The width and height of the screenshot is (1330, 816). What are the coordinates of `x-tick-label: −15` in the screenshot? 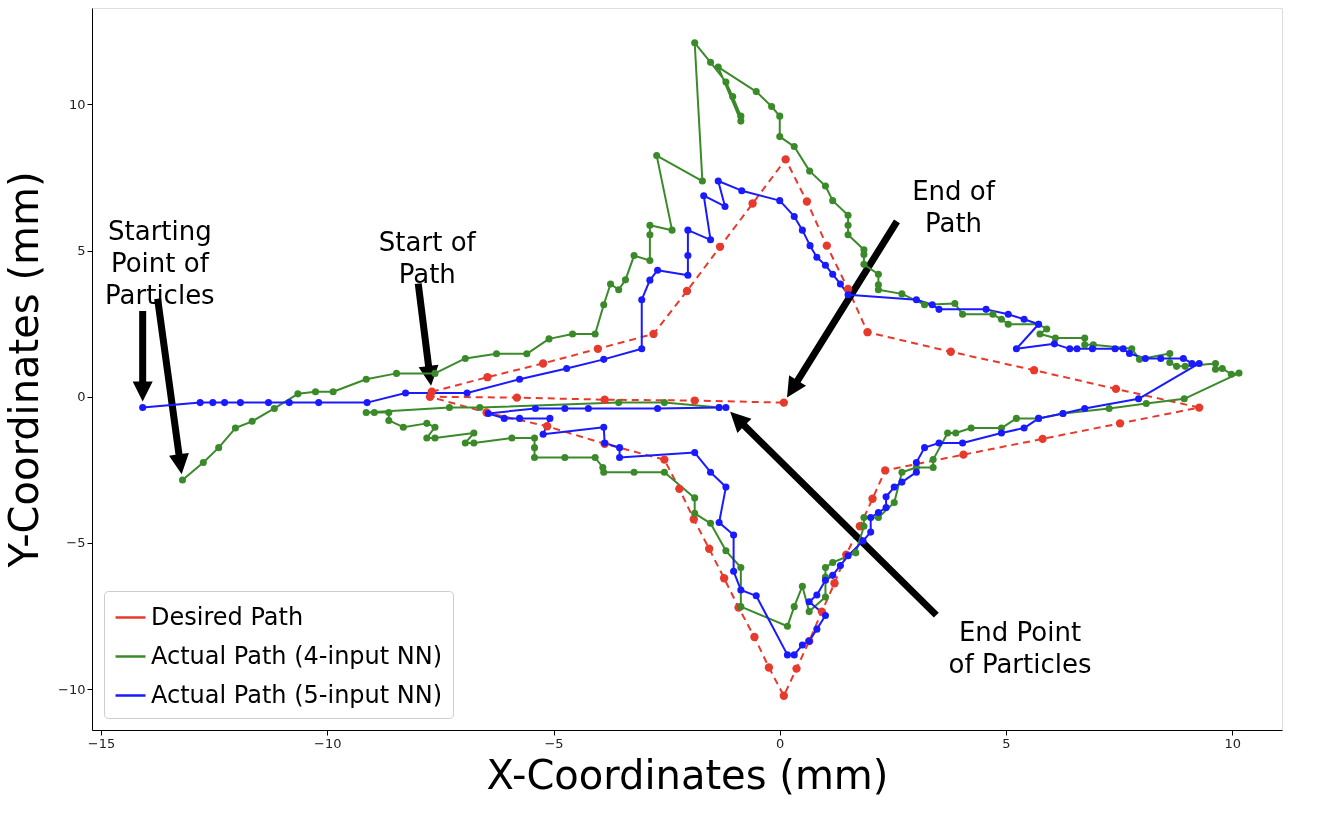 It's located at (101, 743).